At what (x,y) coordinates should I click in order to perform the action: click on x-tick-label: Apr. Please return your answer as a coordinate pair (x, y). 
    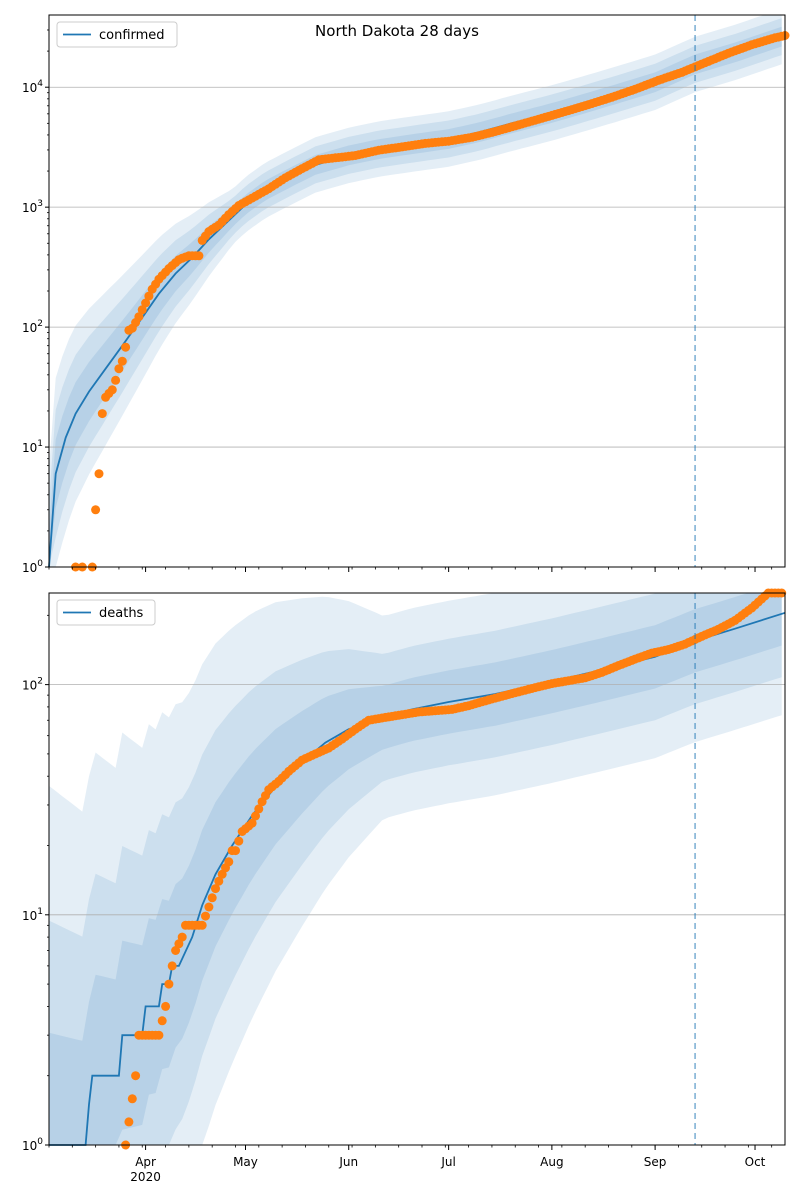
    Looking at the image, I should click on (145, 1162).